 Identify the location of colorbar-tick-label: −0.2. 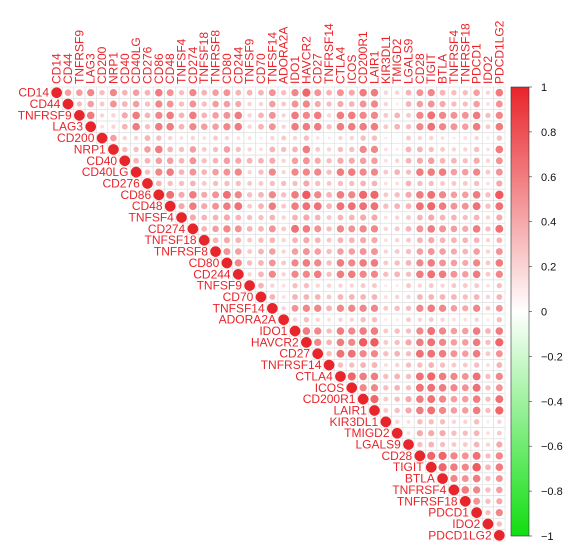
(552, 357).